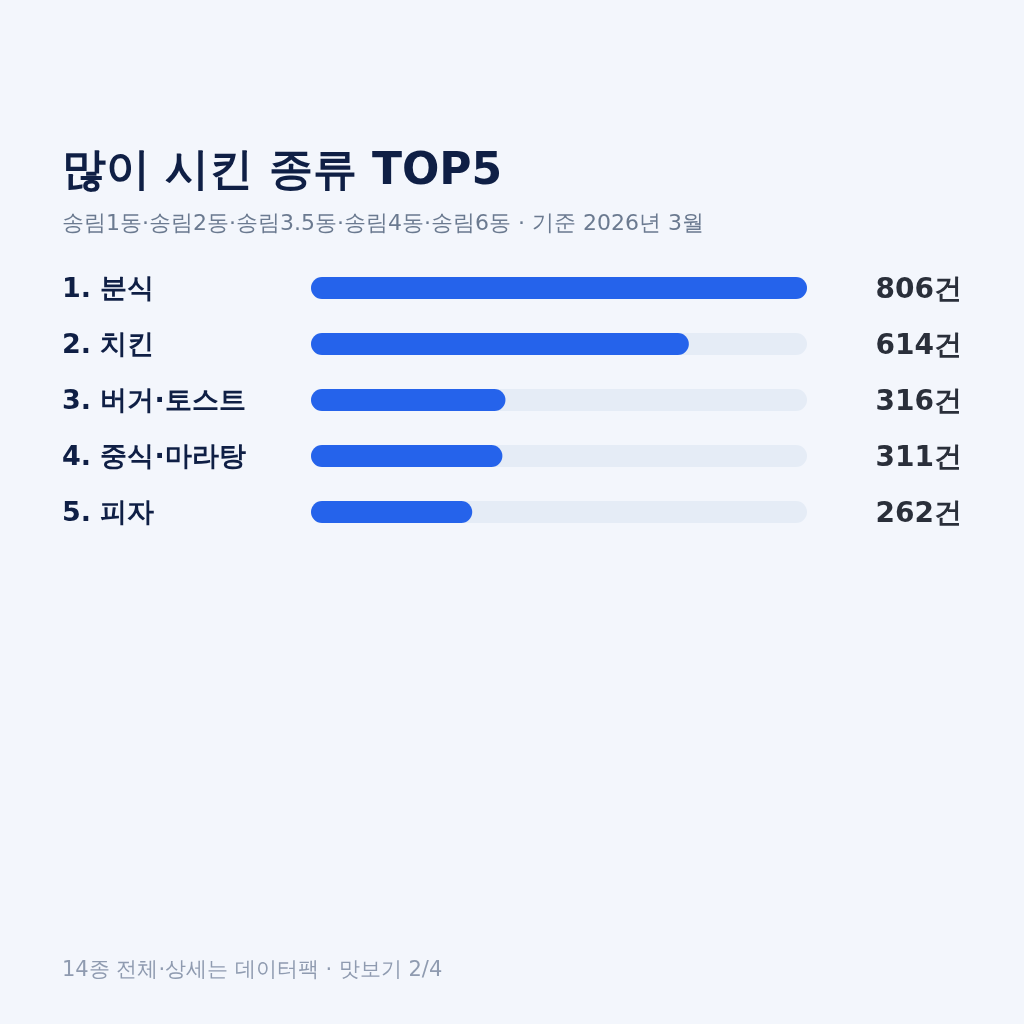 The image size is (1024, 1024). Describe the element at coordinates (108, 287) in the screenshot. I see `y-tick-label: 1. 분식` at that location.